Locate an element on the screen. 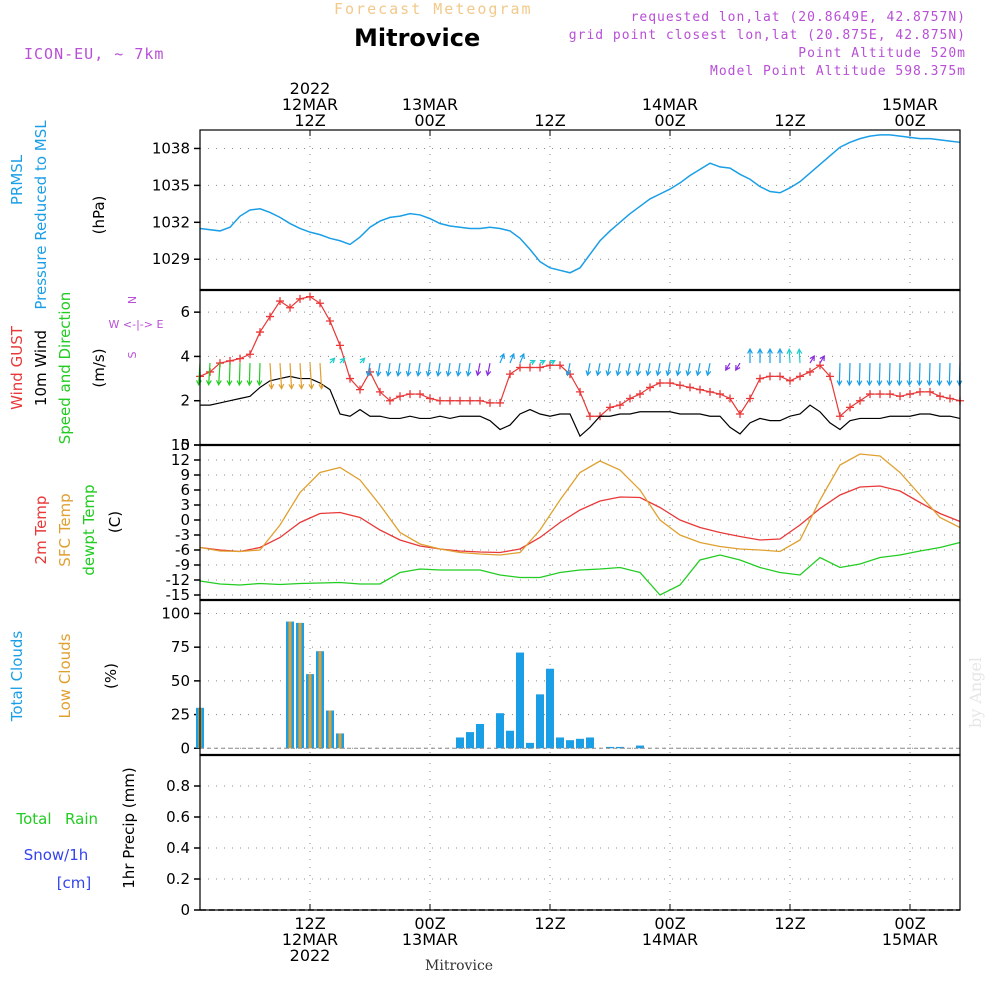 This screenshot has width=1000, height=1000. y-tick-label: 2 is located at coordinates (185, 401).